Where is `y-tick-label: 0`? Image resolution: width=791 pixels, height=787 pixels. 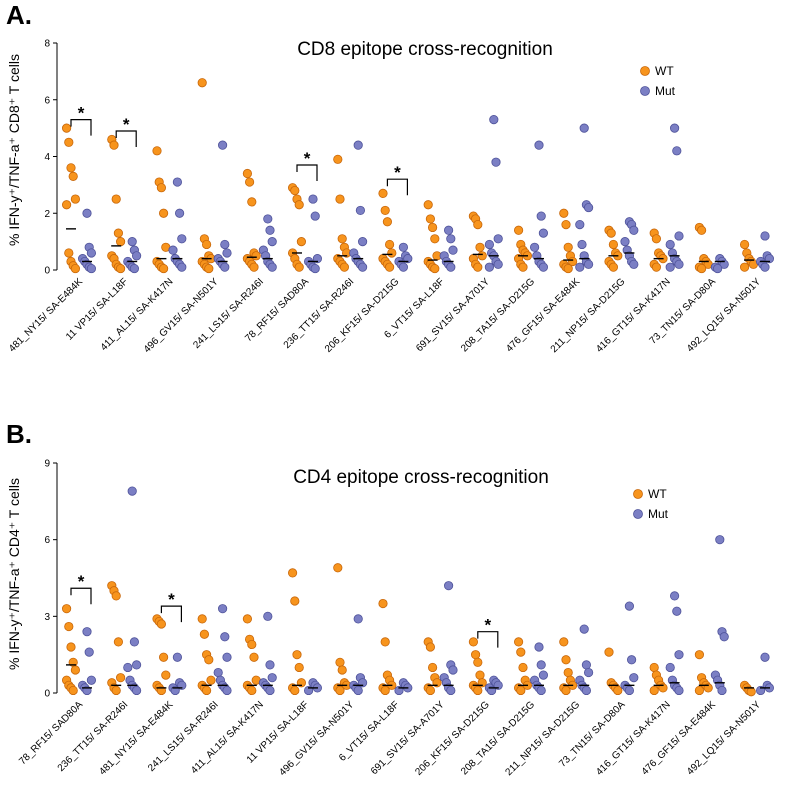
y-tick-label: 0 is located at coordinates (47, 271).